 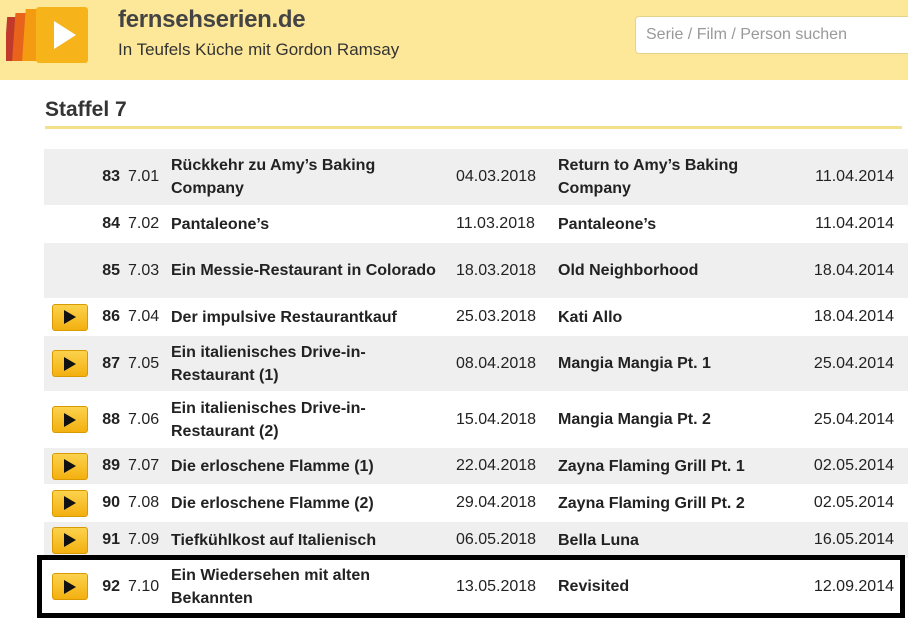 What do you see at coordinates (648, 177) in the screenshot?
I see `episode-title-en: Return to Amy’s Baking Company` at bounding box center [648, 177].